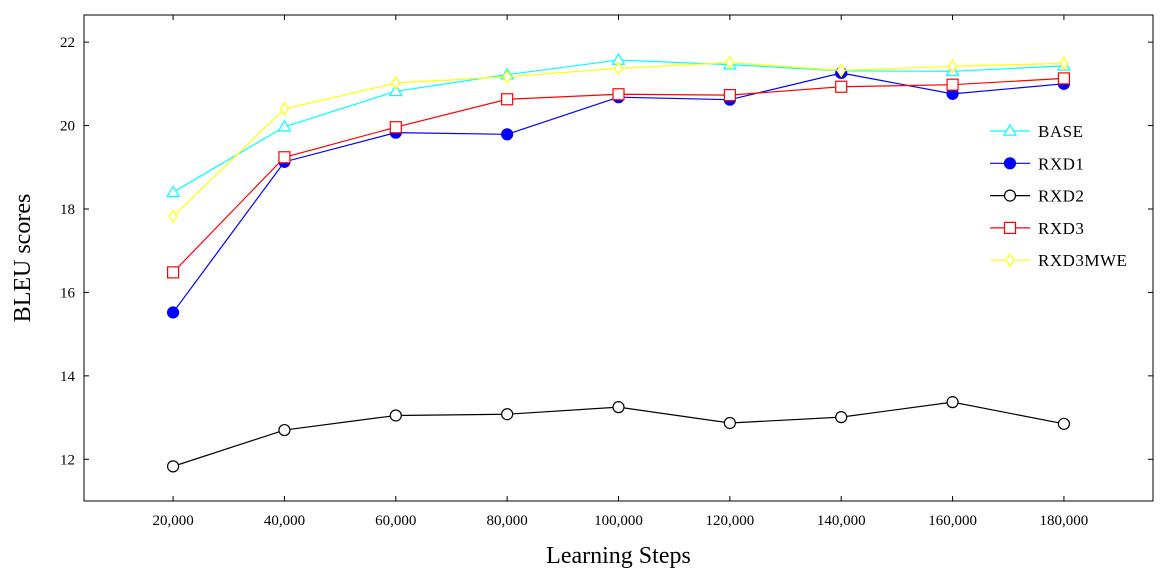  I want to click on legend-item: RXD1, so click(1037, 163).